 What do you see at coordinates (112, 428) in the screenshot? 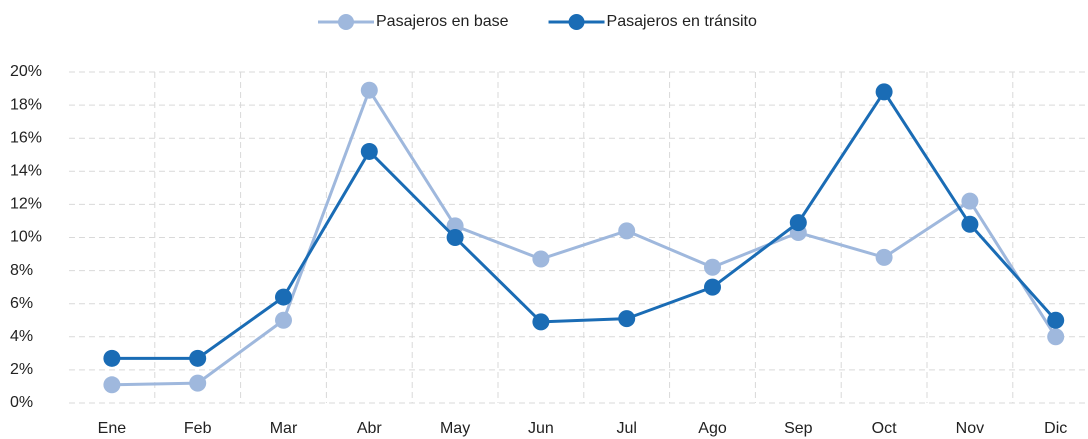
I see `x-tick-label: Ene` at bounding box center [112, 428].